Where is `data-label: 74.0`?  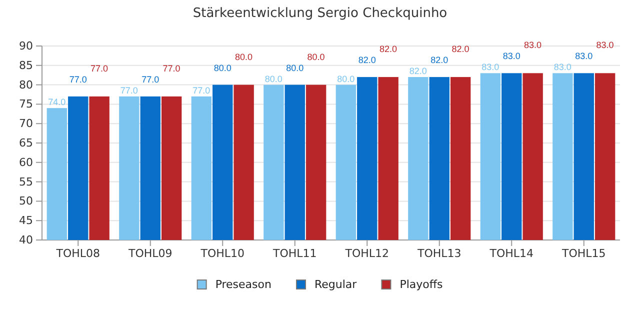
data-label: 74.0 is located at coordinates (57, 102).